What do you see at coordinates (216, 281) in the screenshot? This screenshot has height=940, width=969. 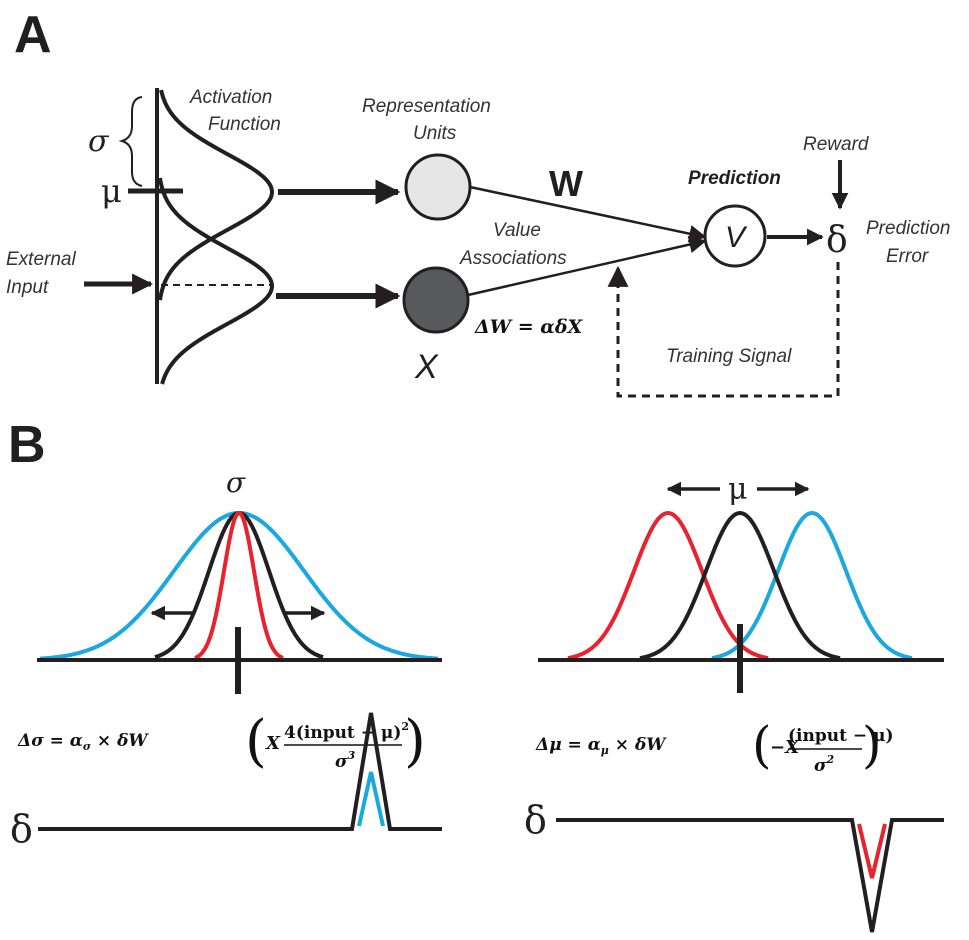 I see `activation-curve-bottom` at bounding box center [216, 281].